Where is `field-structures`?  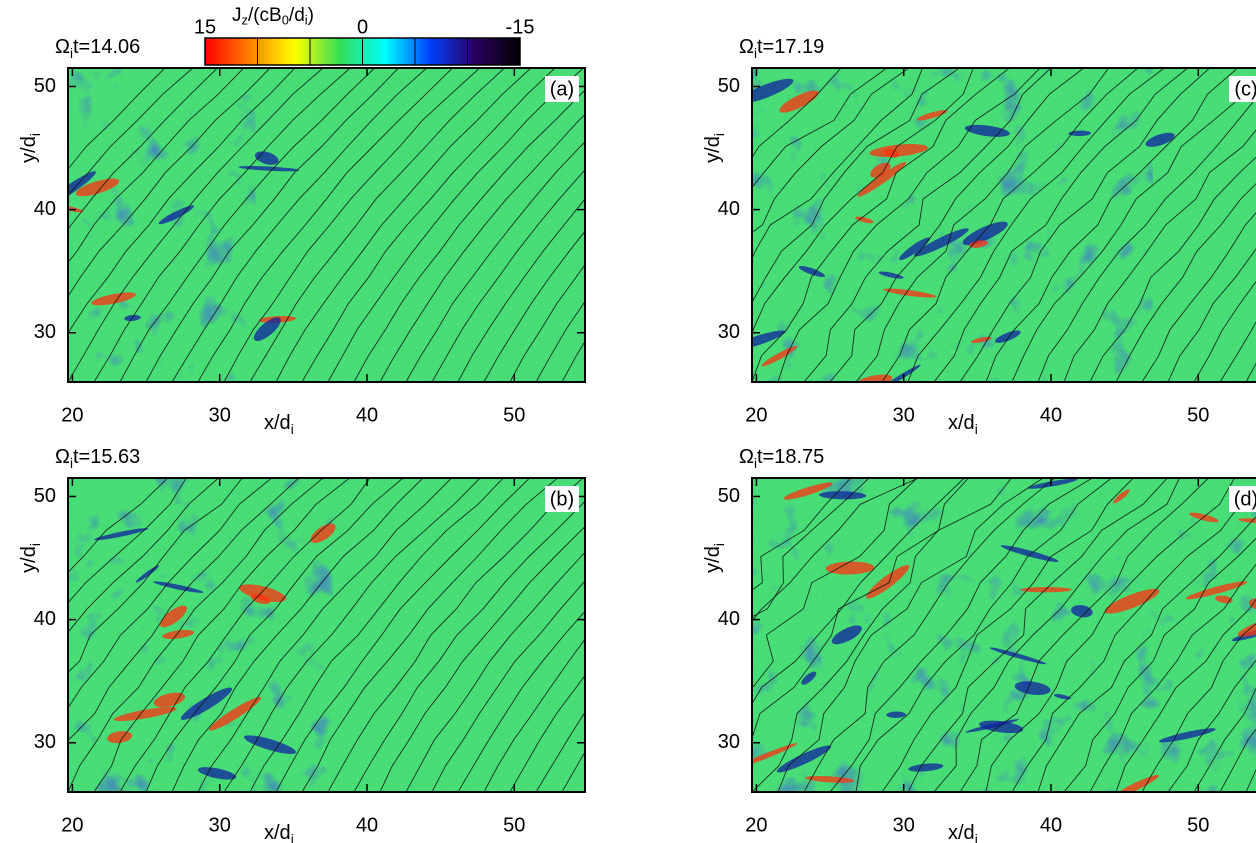 field-structures is located at coordinates (1004, 635).